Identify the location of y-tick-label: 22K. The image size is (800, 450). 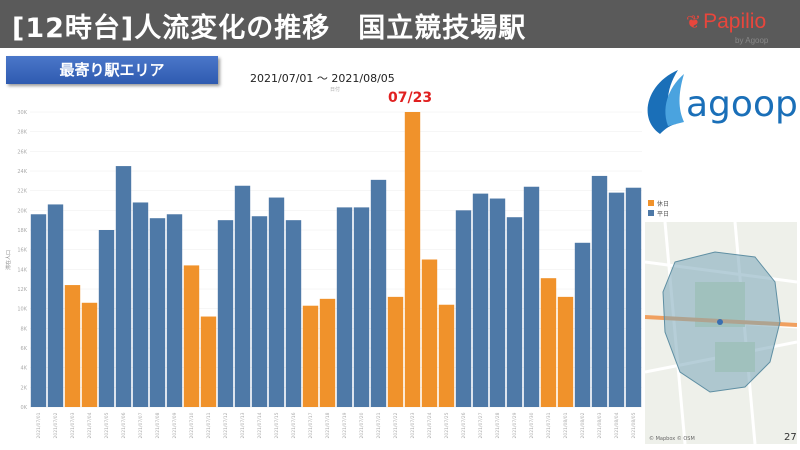
(22, 192).